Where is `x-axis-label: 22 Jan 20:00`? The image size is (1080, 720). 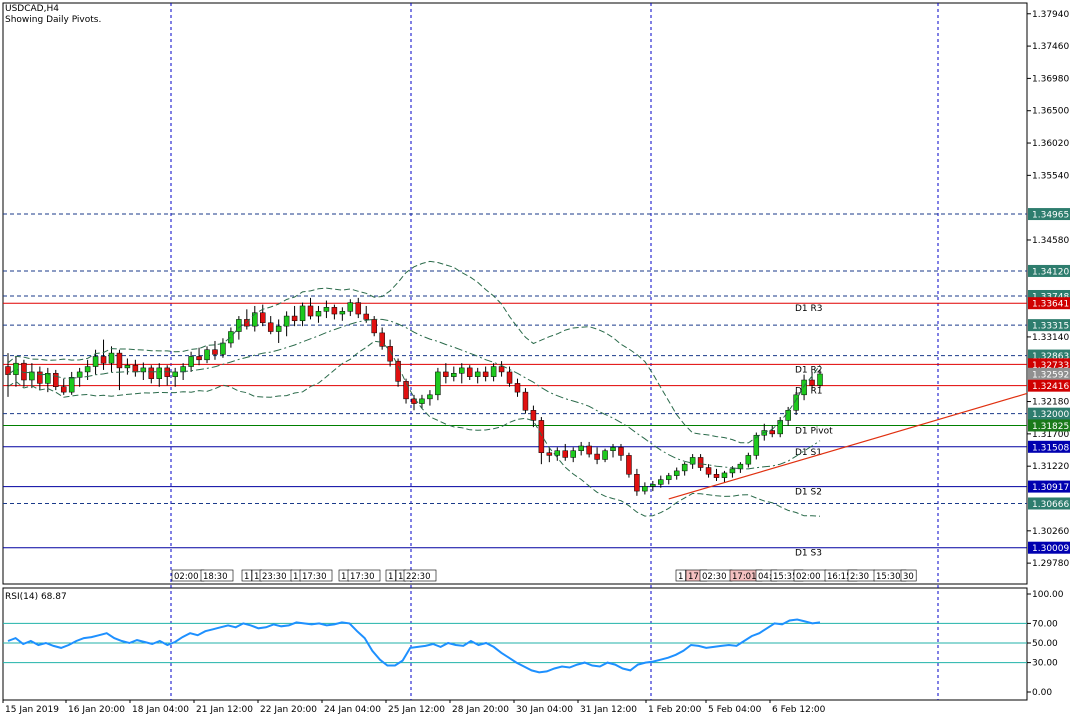 x-axis-label: 22 Jan 20:00 is located at coordinates (288, 710).